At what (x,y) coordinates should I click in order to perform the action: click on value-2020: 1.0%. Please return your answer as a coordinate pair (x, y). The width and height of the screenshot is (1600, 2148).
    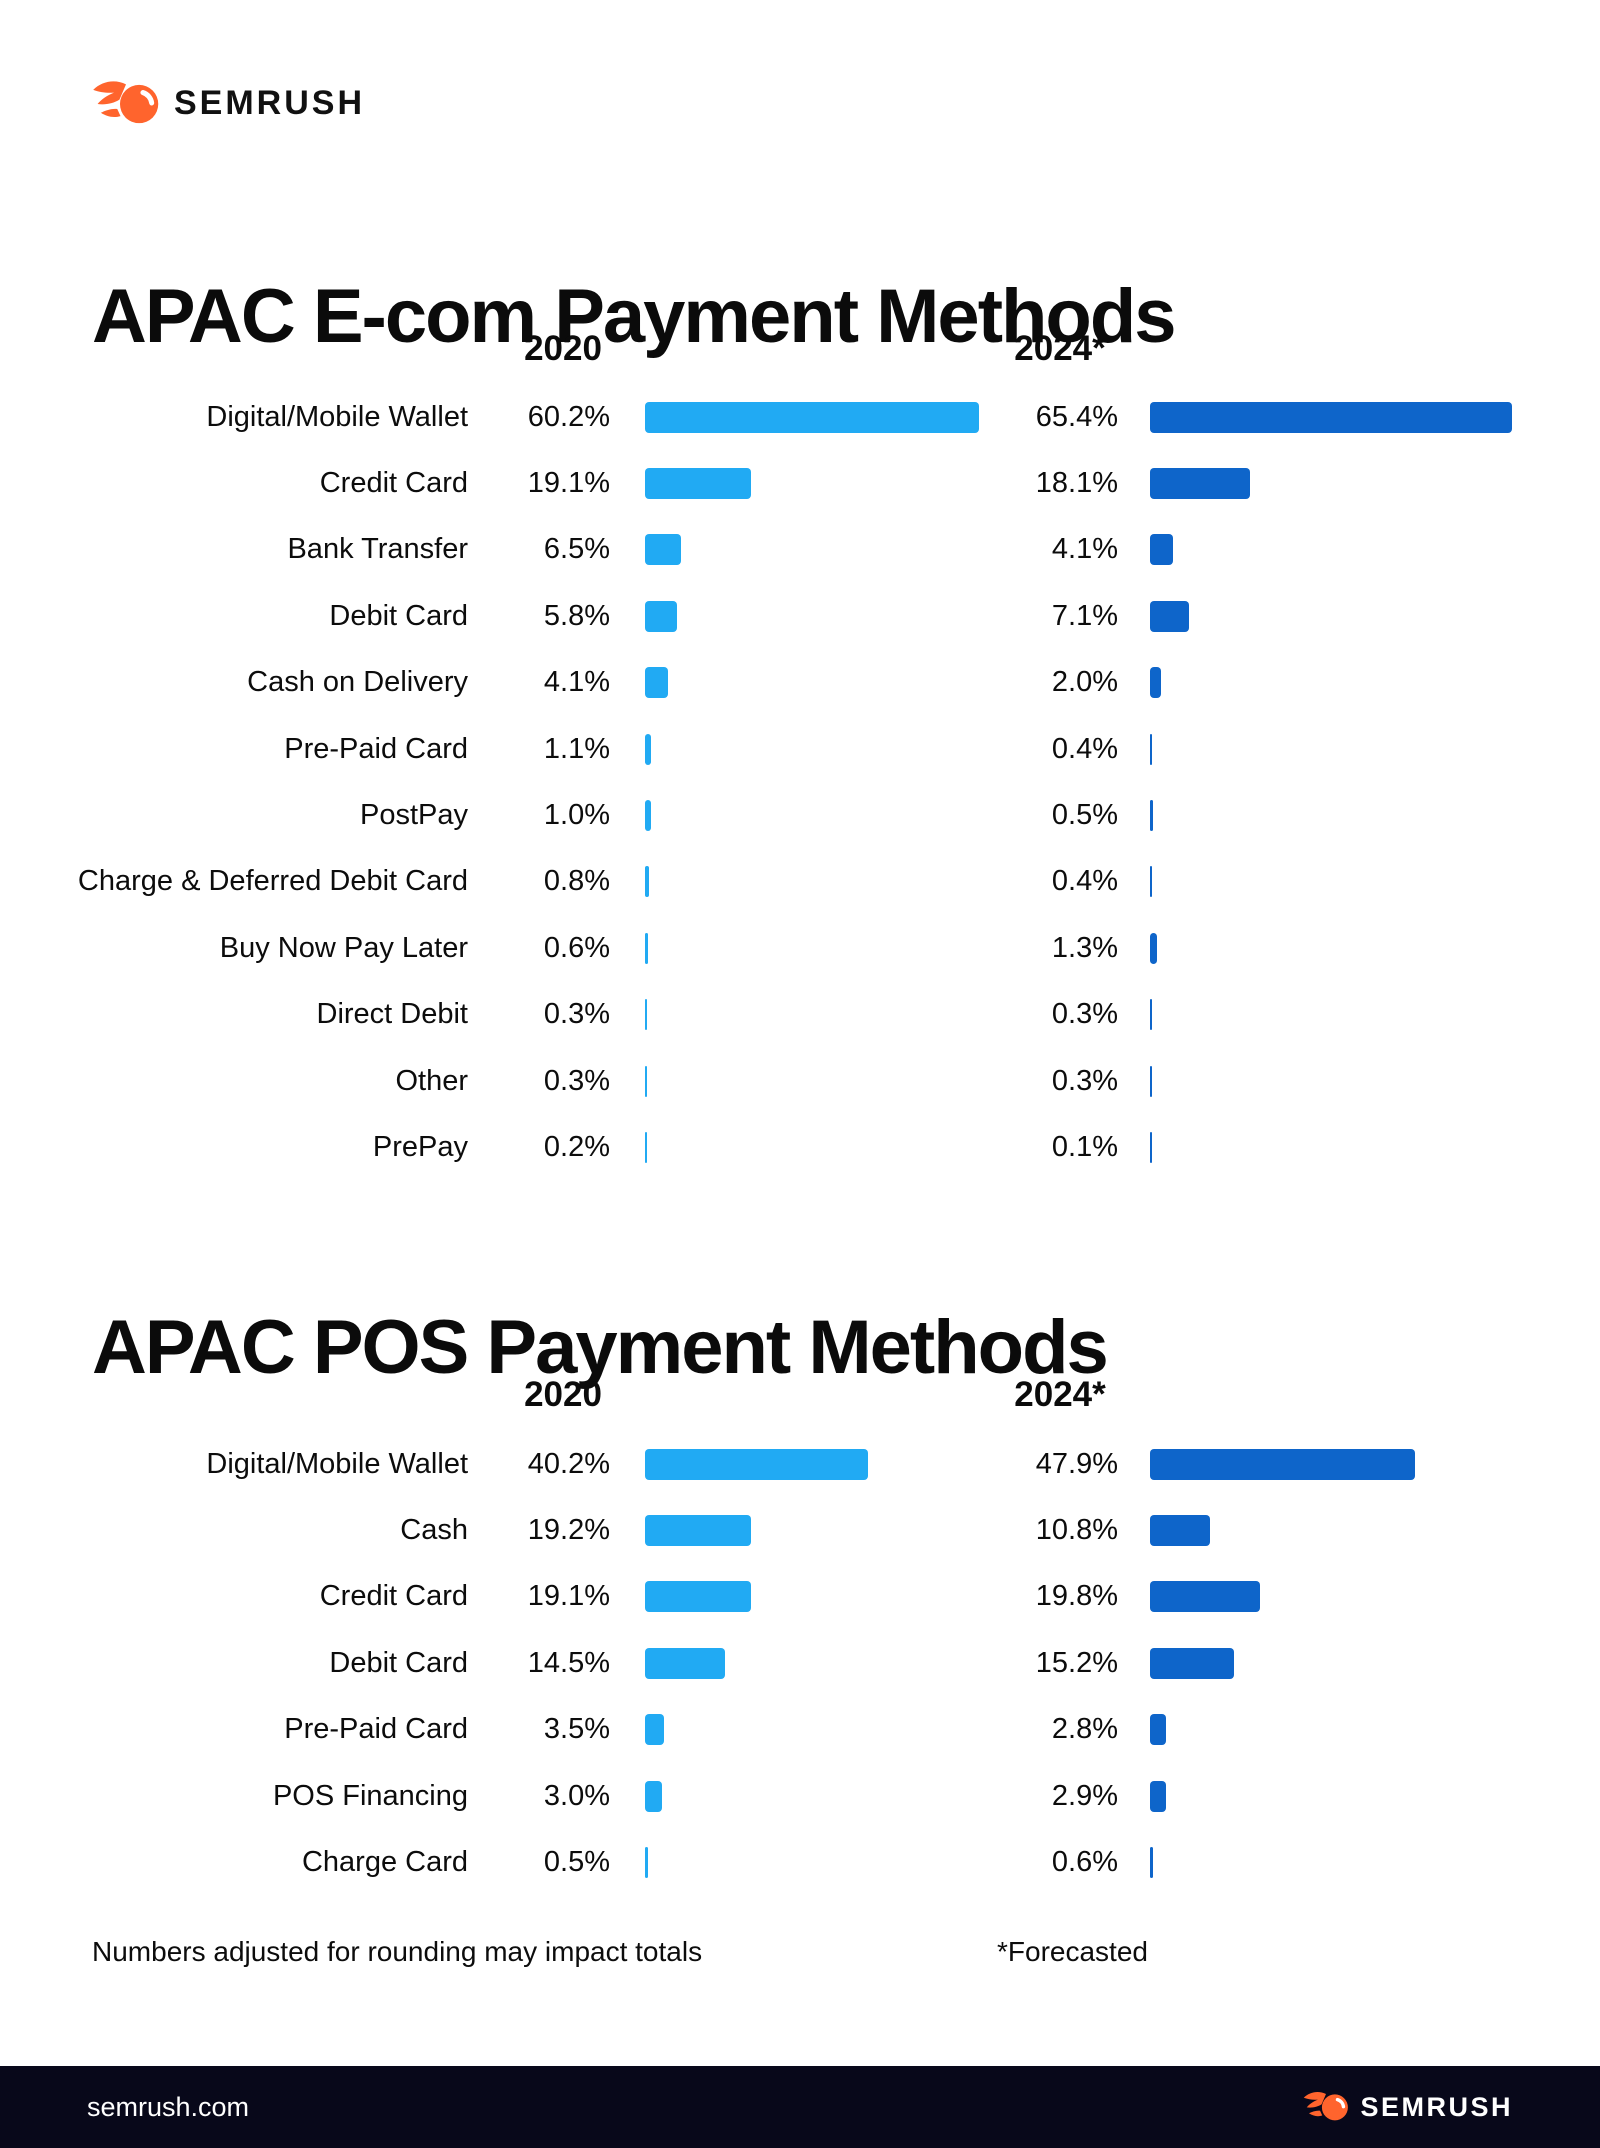
    Looking at the image, I should click on (576, 815).